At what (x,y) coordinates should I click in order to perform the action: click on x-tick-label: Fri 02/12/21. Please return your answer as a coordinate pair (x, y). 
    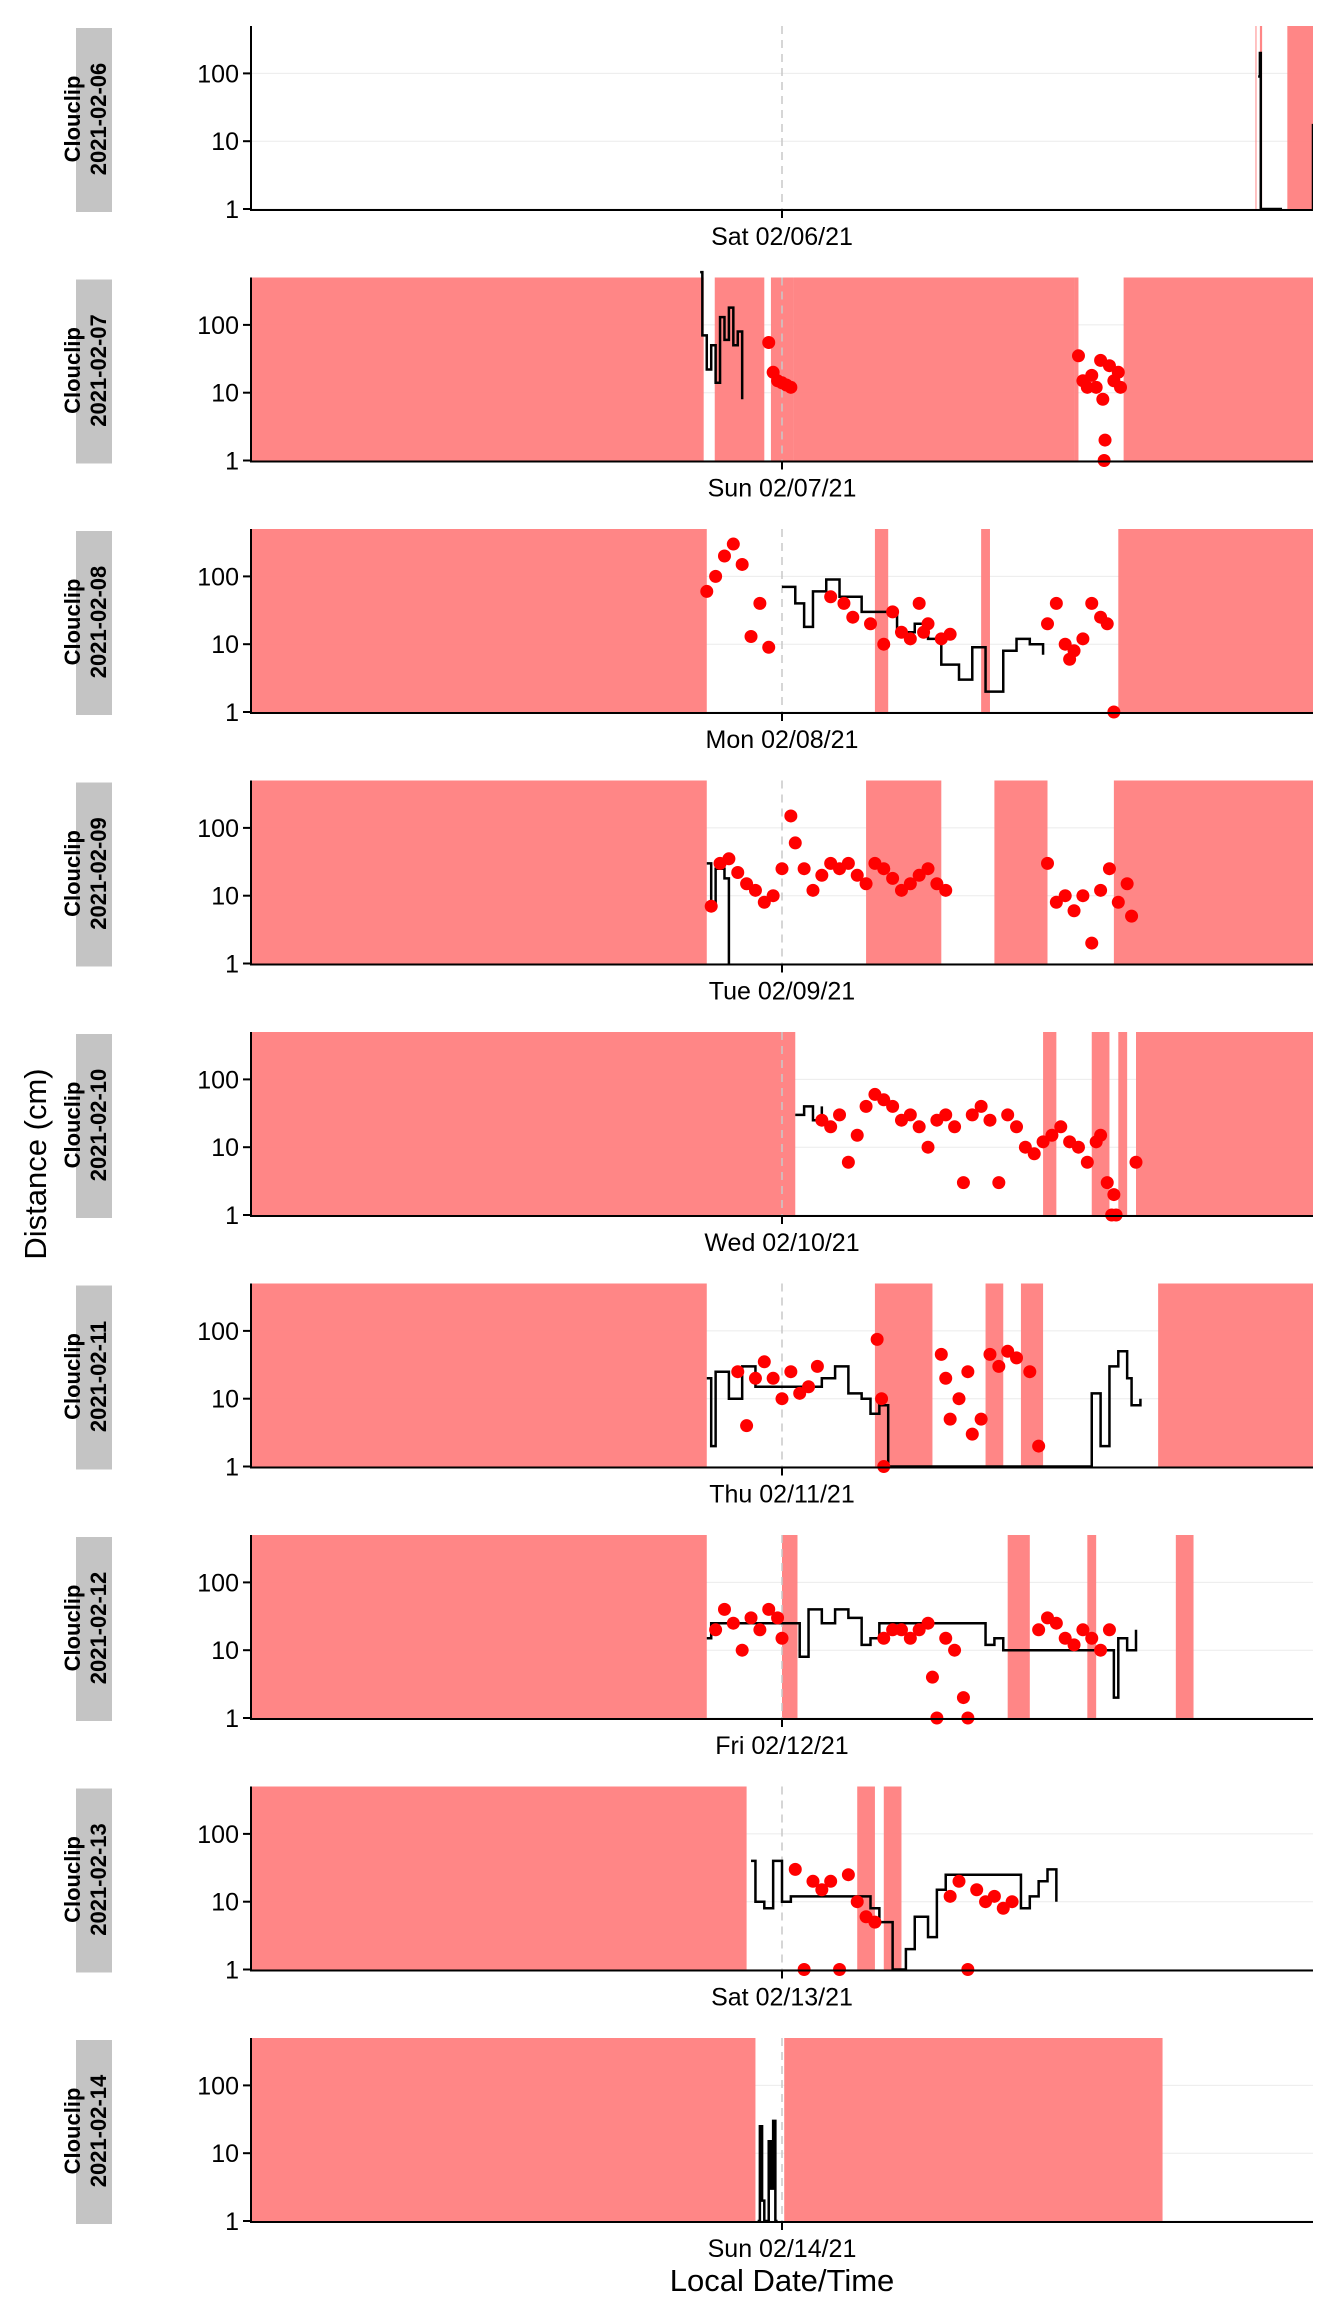
    Looking at the image, I should click on (781, 1746).